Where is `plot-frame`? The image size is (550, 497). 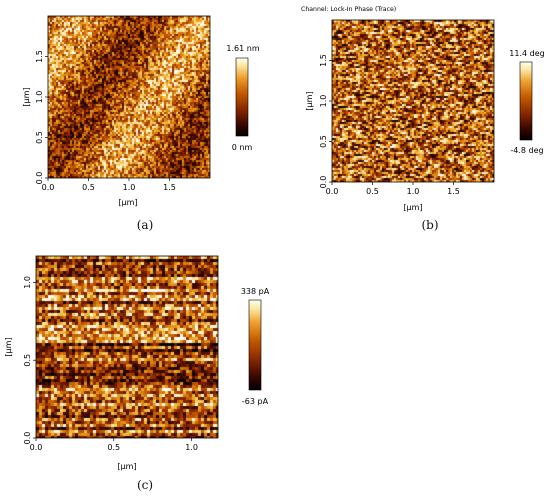 plot-frame is located at coordinates (127, 347).